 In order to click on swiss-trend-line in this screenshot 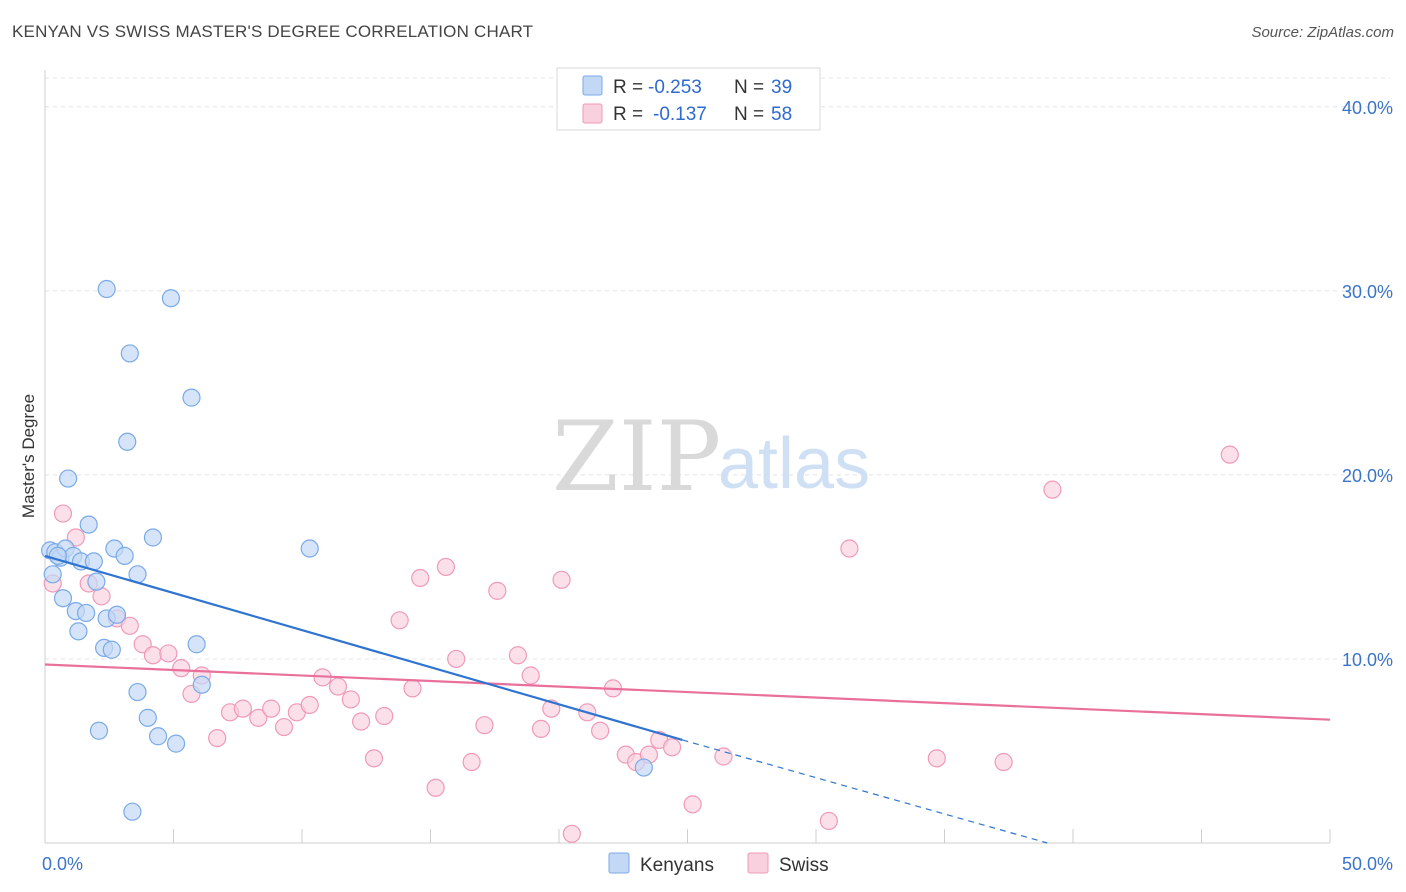, I will do `click(687, 692)`.